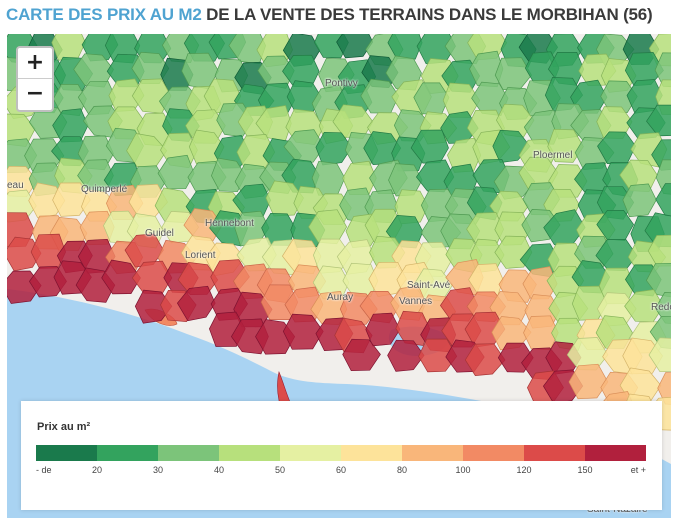 This screenshot has height=520, width=675. I want to click on place-label-ploermel: Ploermel, so click(553, 155).